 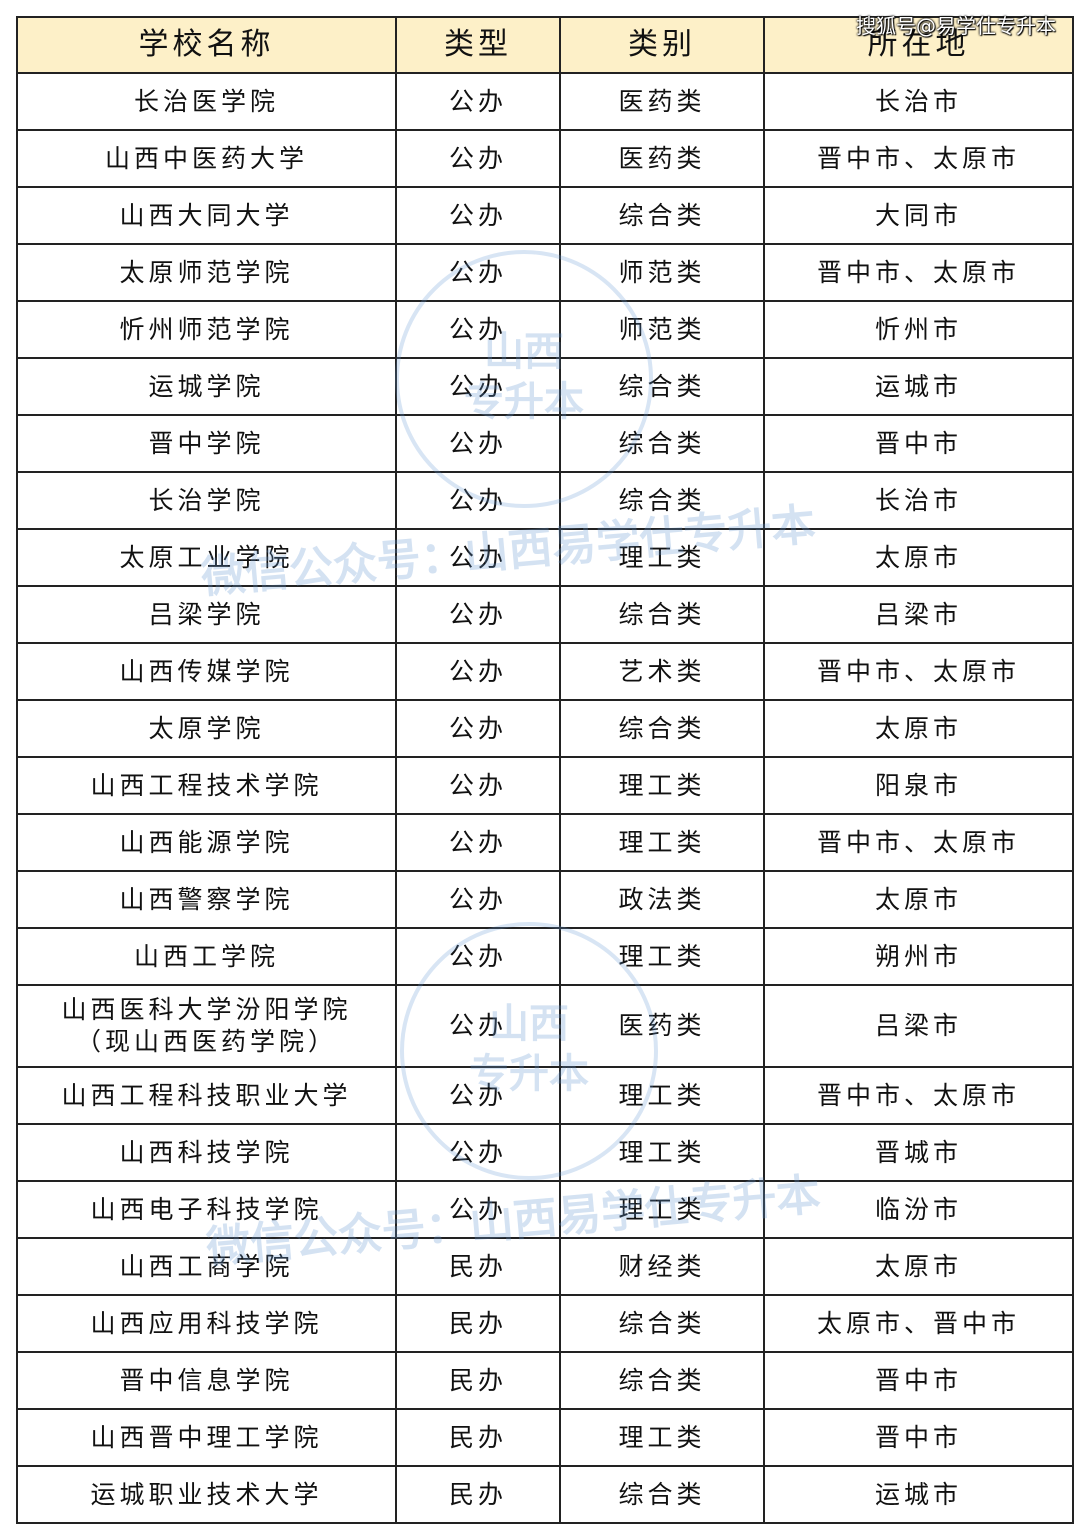 I want to click on table-row: 山西能源学院 公办 理工类 晋中市、太原市, so click(x=545, y=842).